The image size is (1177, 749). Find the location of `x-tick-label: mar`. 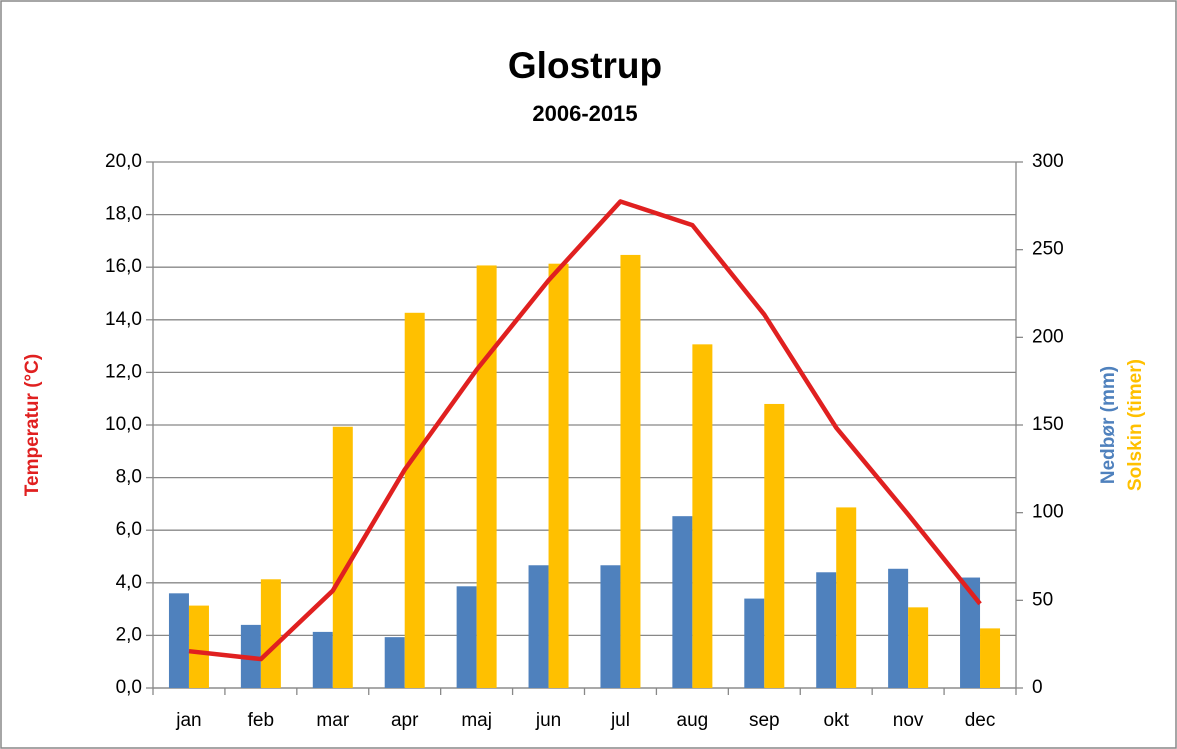

x-tick-label: mar is located at coordinates (332, 720).